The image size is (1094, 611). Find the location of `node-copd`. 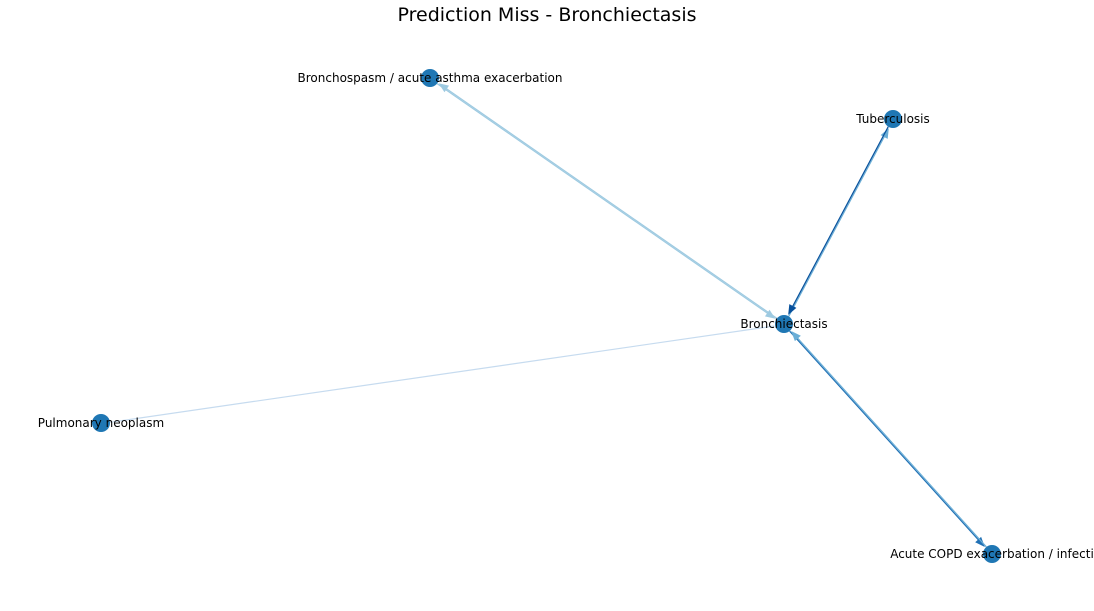

node-copd is located at coordinates (992, 554).